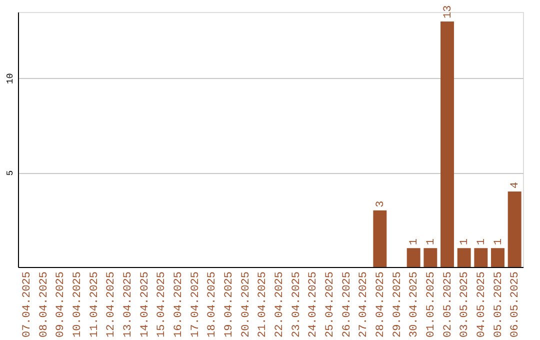  Describe the element at coordinates (78, 305) in the screenshot. I see `x-tick-label: 10.04.2025` at that location.